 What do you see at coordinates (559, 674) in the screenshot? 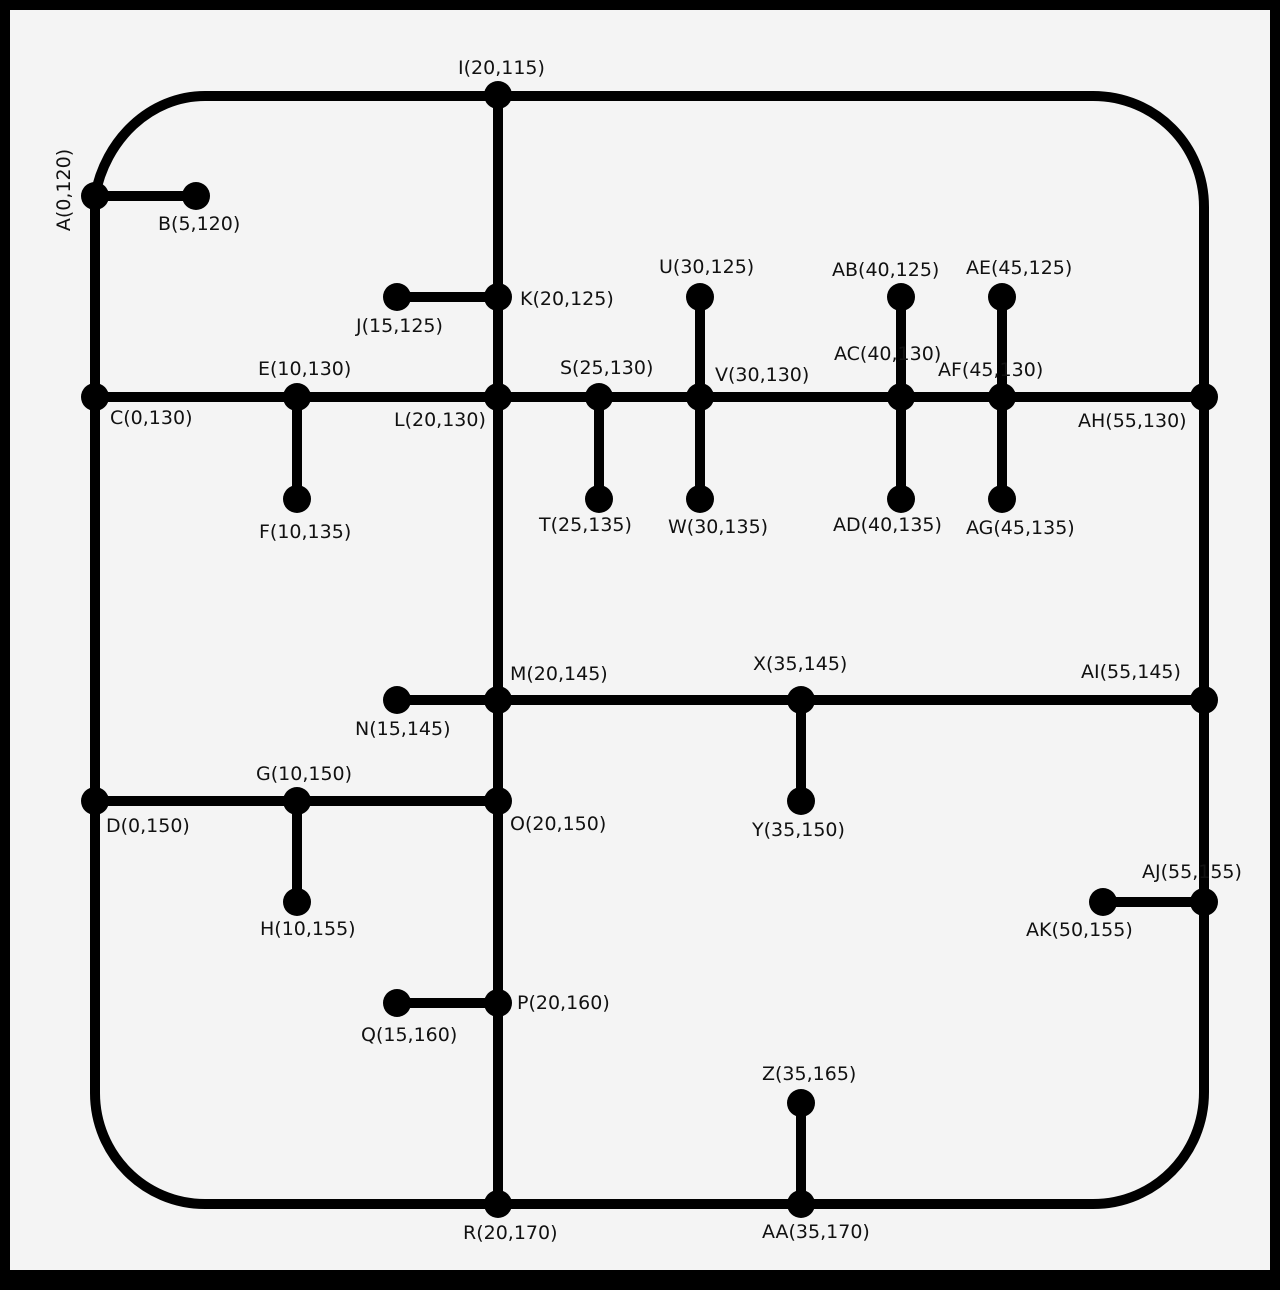
I see `node-label-M: M(20,145)` at bounding box center [559, 674].